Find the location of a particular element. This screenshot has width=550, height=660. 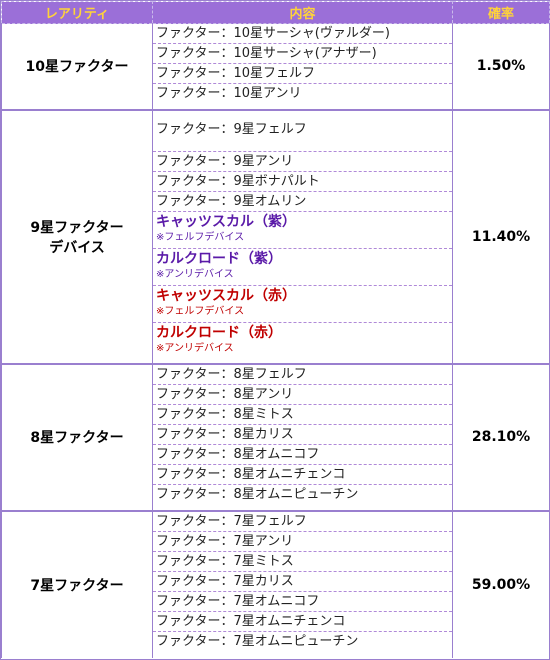

list-item: ファクター：8星アンリ is located at coordinates (302, 395).